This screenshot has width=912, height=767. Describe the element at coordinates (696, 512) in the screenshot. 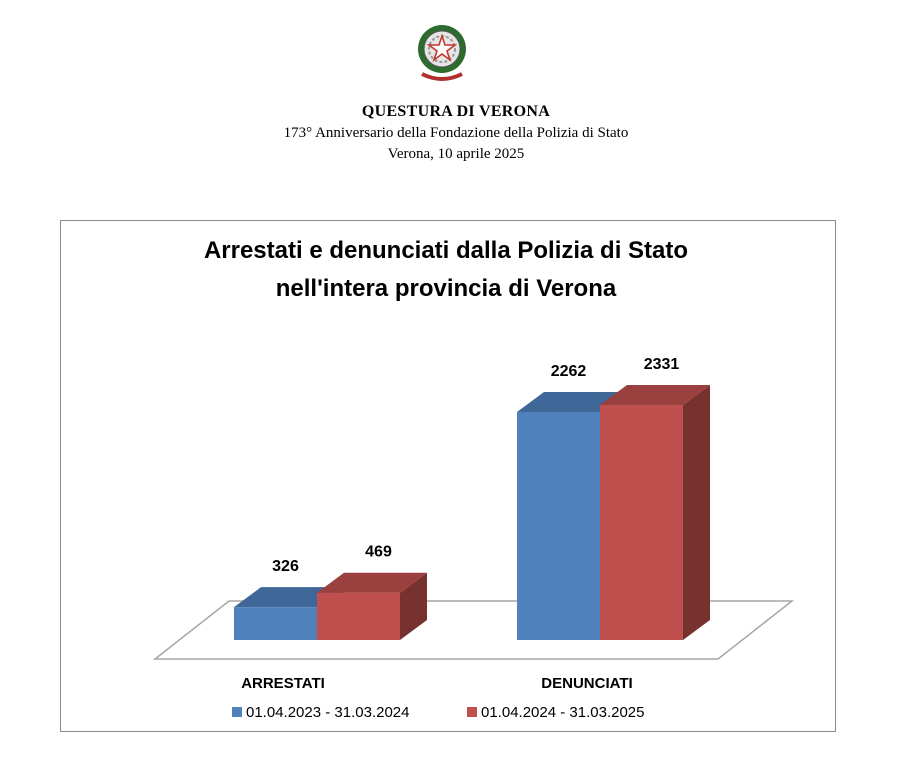

I see `bar-side-denunciati-s2` at that location.